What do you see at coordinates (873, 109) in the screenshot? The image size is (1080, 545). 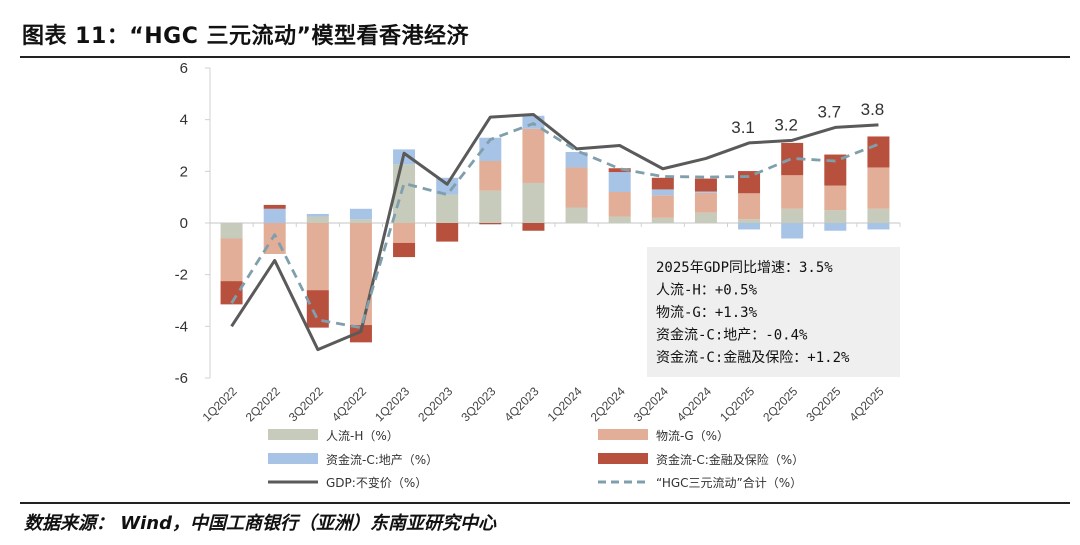 I see `data-label: 3.8` at bounding box center [873, 109].